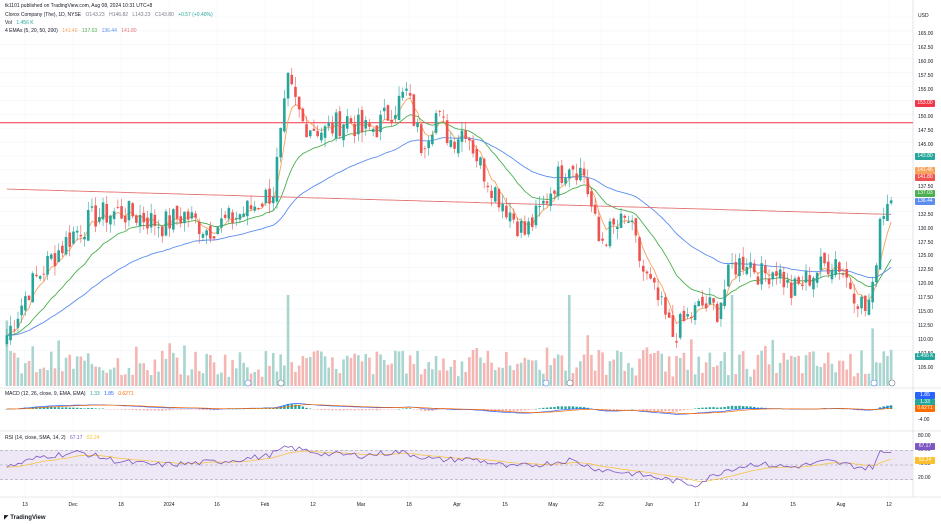 This screenshot has width=941, height=524. What do you see at coordinates (265, 505) in the screenshot?
I see `time-tick-label: Feb` at bounding box center [265, 505].